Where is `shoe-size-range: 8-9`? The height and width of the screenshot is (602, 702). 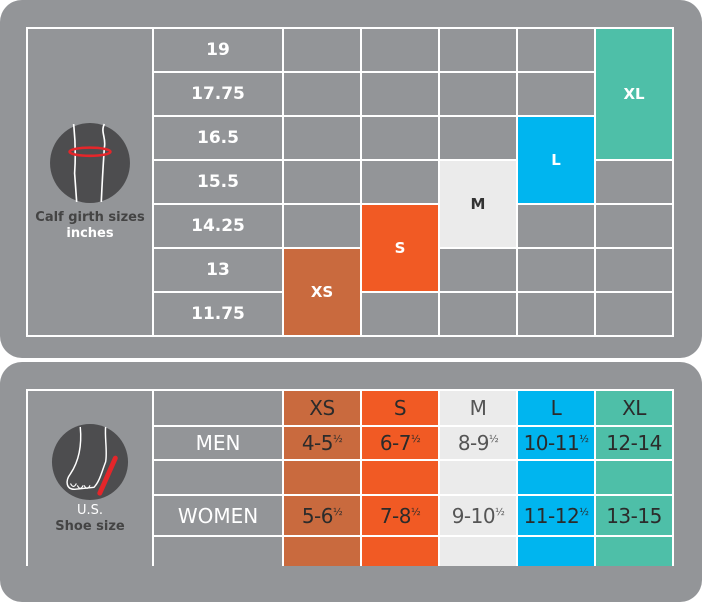
shoe-size-range: 8-9 is located at coordinates (473, 443).